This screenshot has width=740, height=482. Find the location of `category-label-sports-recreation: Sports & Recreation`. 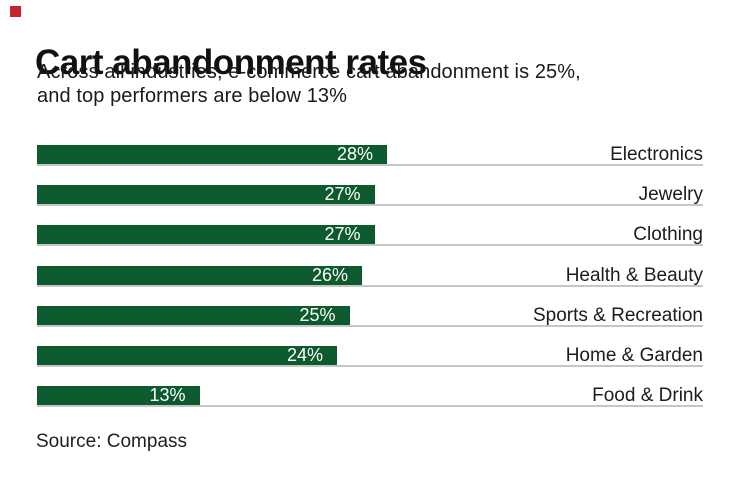

category-label-sports-recreation: Sports & Recreation is located at coordinates (617, 315).